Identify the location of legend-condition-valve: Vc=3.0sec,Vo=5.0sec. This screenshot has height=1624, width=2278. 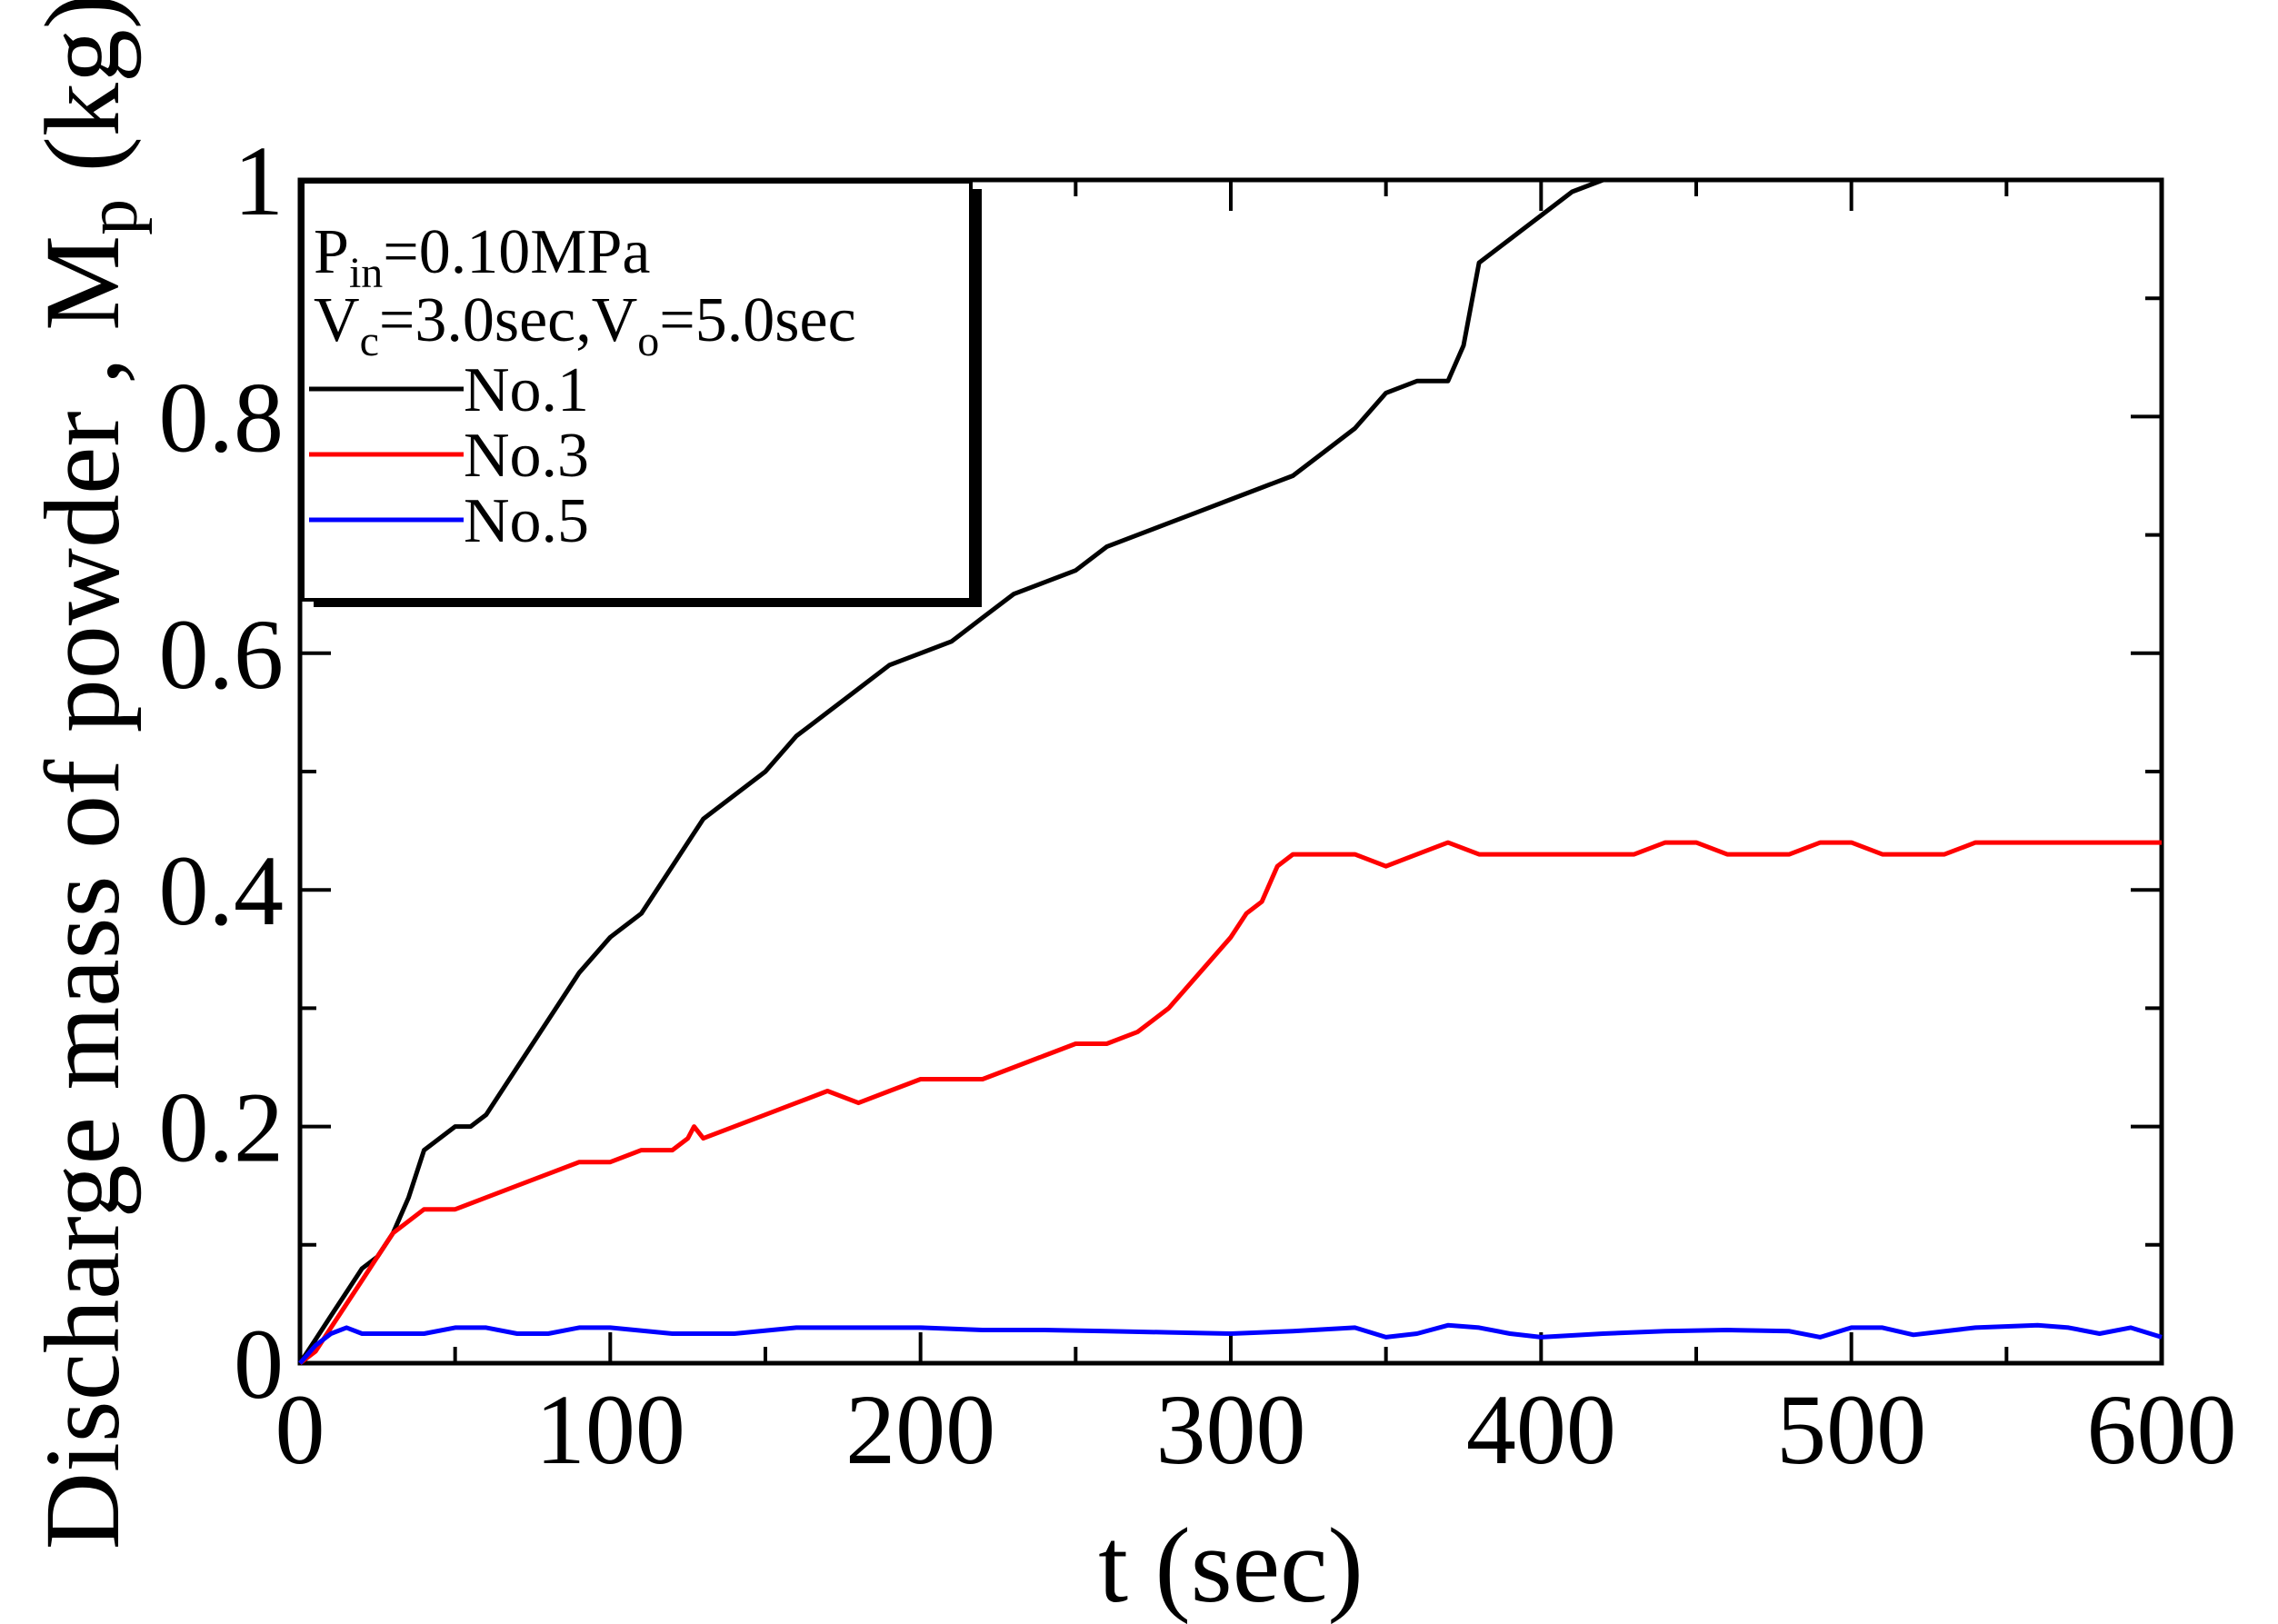
(585, 325).